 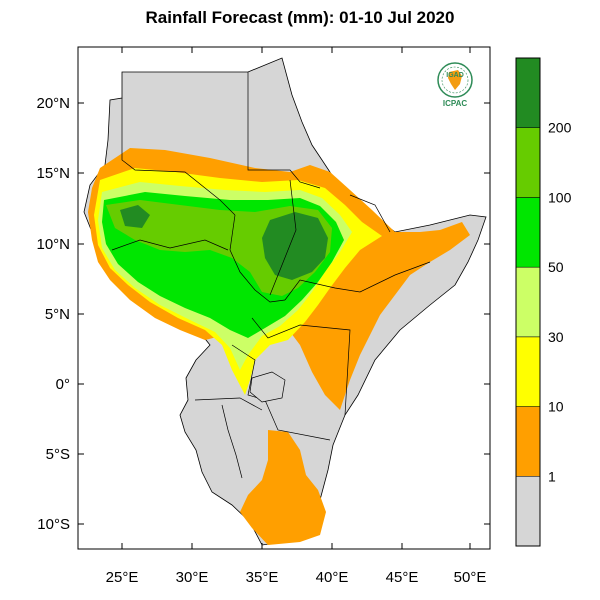 What do you see at coordinates (57, 314) in the screenshot?
I see `lat-label-5n: 5°N` at bounding box center [57, 314].